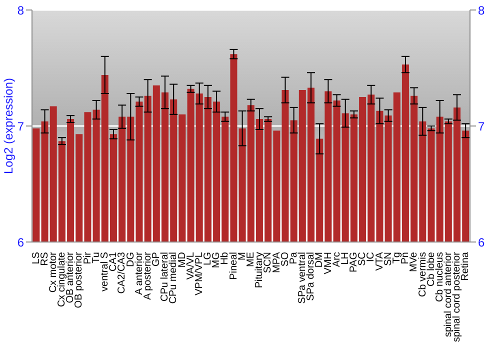  I want to click on y2-tick-label: 7, so click(481, 126).